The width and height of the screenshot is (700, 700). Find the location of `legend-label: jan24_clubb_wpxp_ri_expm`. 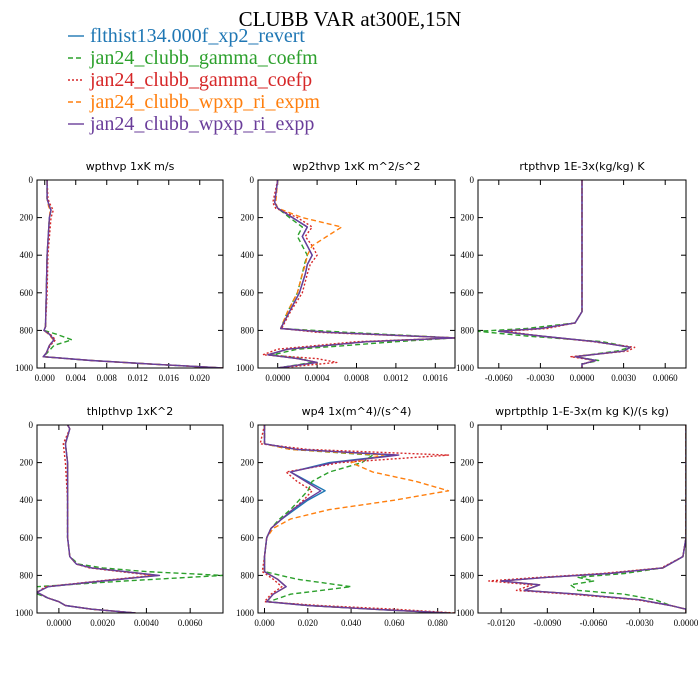

legend-label: jan24_clubb_wpxp_ri_expm is located at coordinates (204, 102).